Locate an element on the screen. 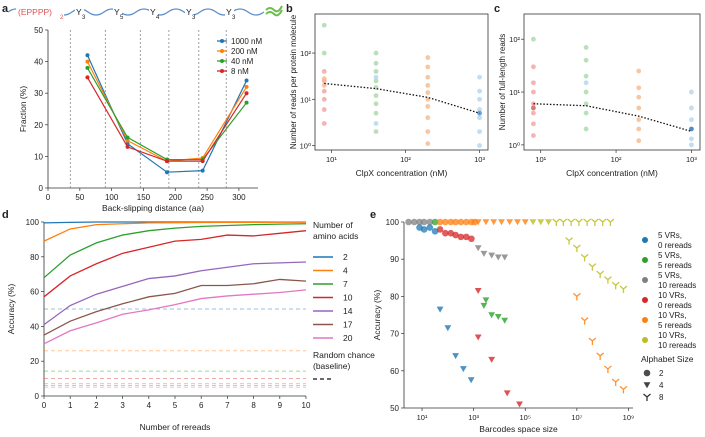 This screenshot has height=437, width=705. legend-label-d: 14 is located at coordinates (348, 311).